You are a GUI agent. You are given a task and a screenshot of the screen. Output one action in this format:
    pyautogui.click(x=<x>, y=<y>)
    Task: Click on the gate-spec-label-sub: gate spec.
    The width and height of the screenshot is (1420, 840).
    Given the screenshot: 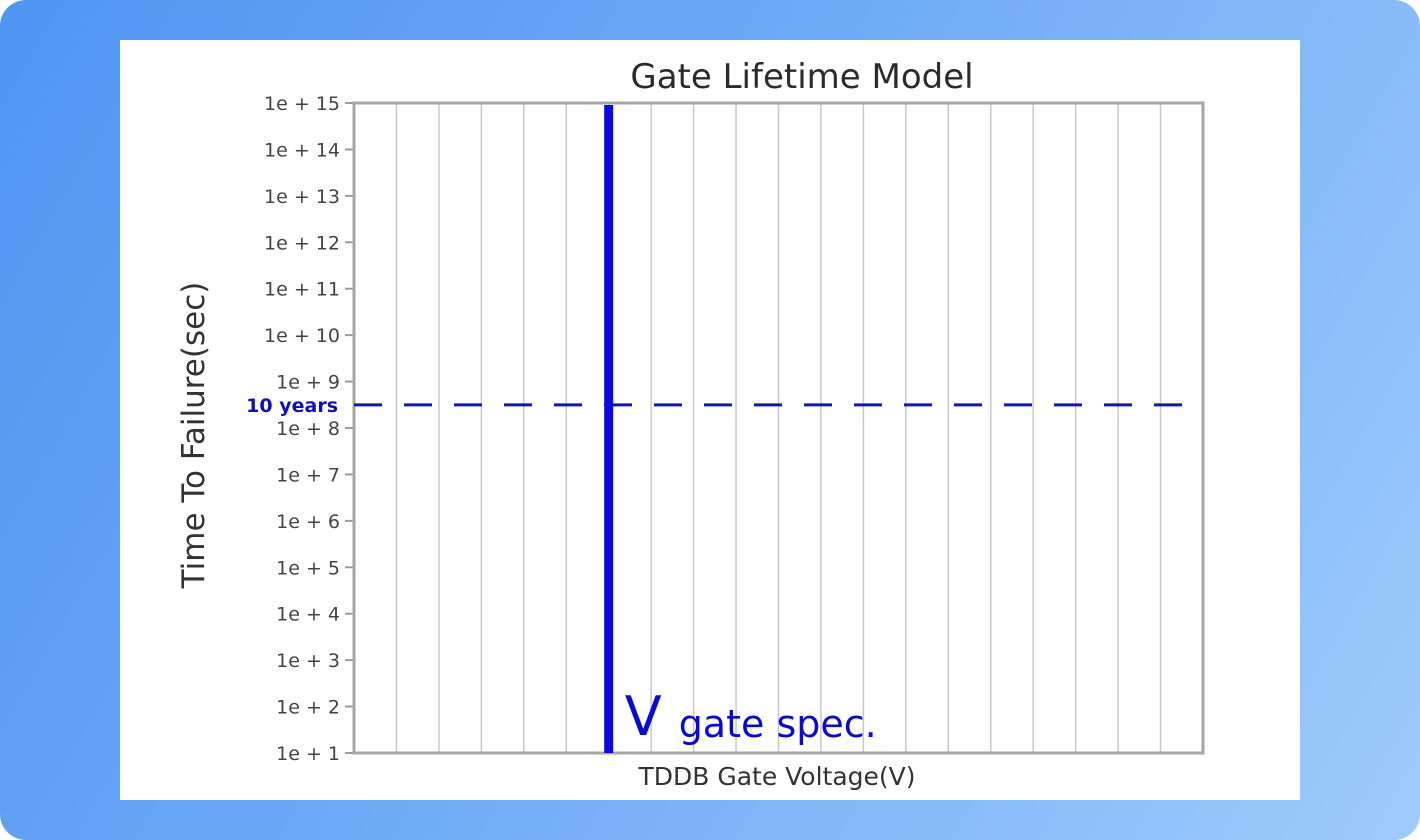 What is the action you would take?
    pyautogui.click(x=778, y=724)
    